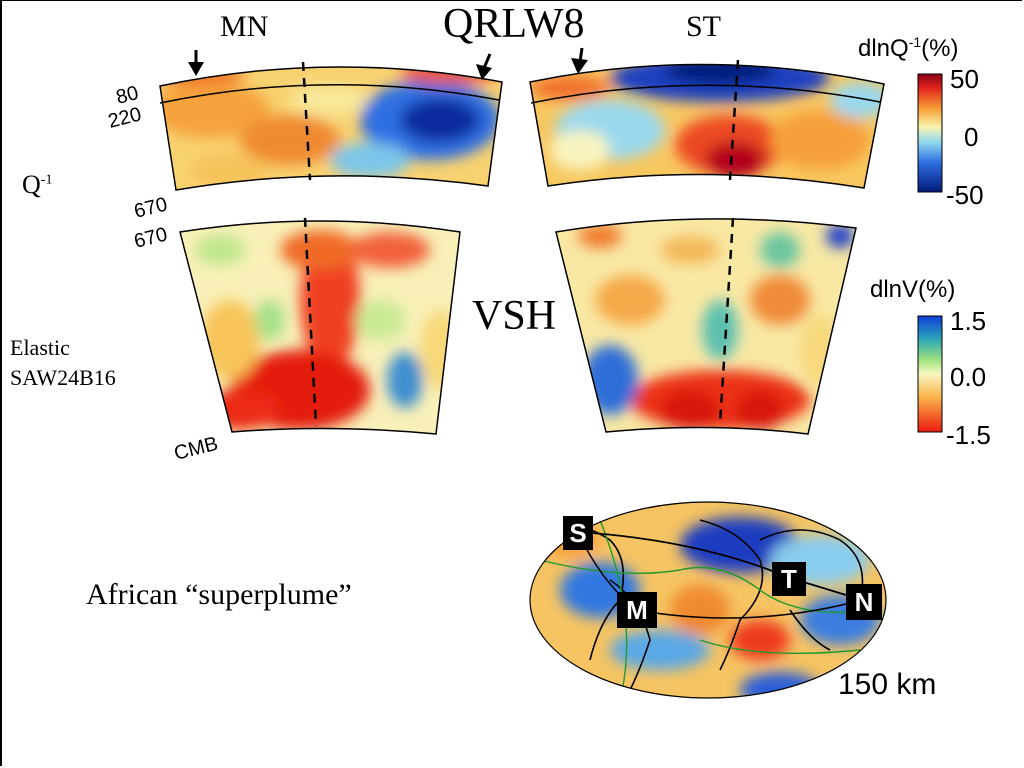 The height and width of the screenshot is (768, 1024). I want to click on vsh-panel-st-outline, so click(706, 326).